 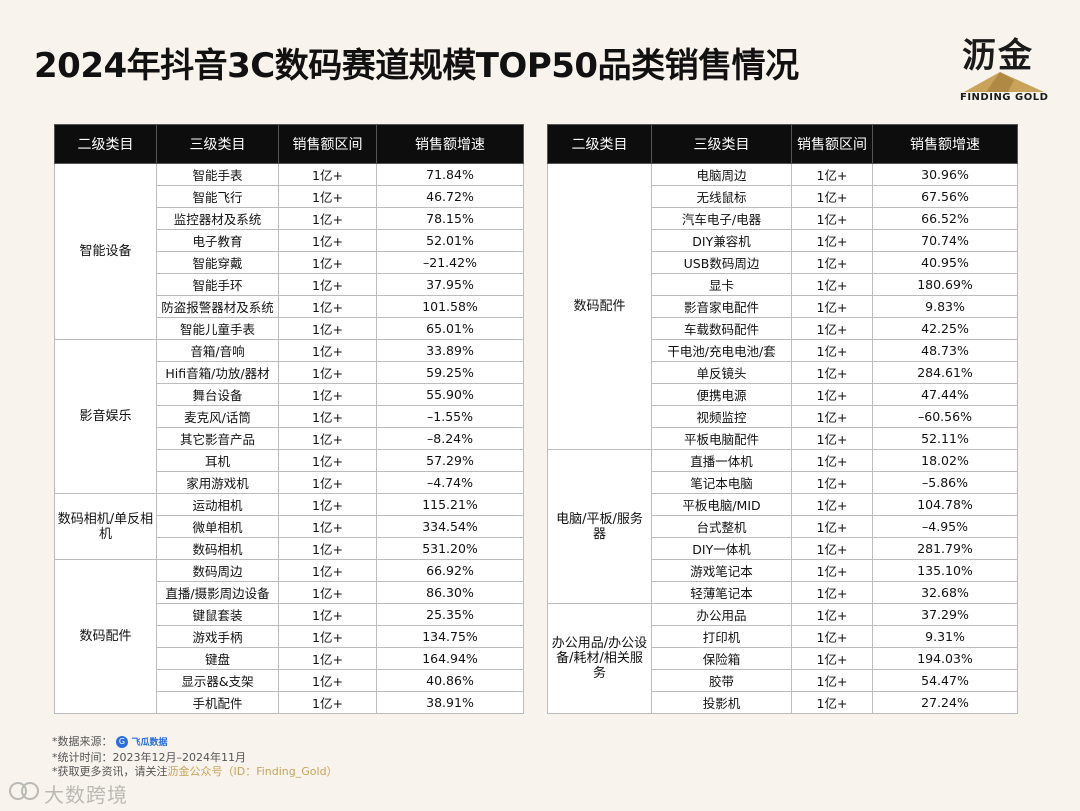 What do you see at coordinates (721, 218) in the screenshot?
I see `subcategory-cell: 汽车电子/电器` at bounding box center [721, 218].